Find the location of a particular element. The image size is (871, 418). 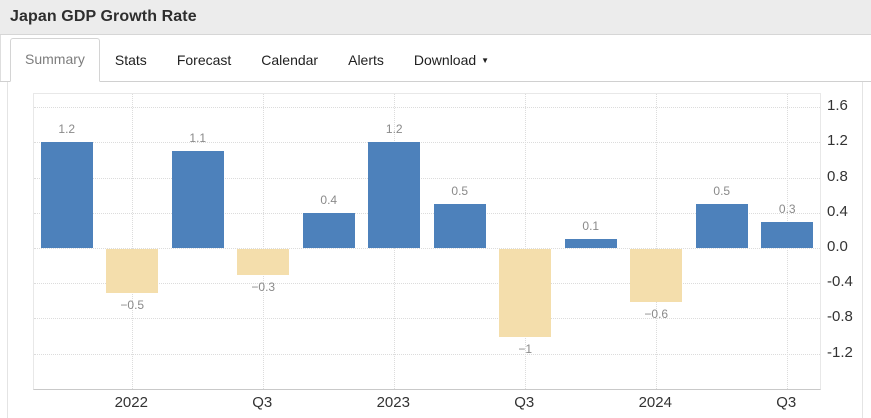

x-axis-label: 2023 is located at coordinates (393, 402).